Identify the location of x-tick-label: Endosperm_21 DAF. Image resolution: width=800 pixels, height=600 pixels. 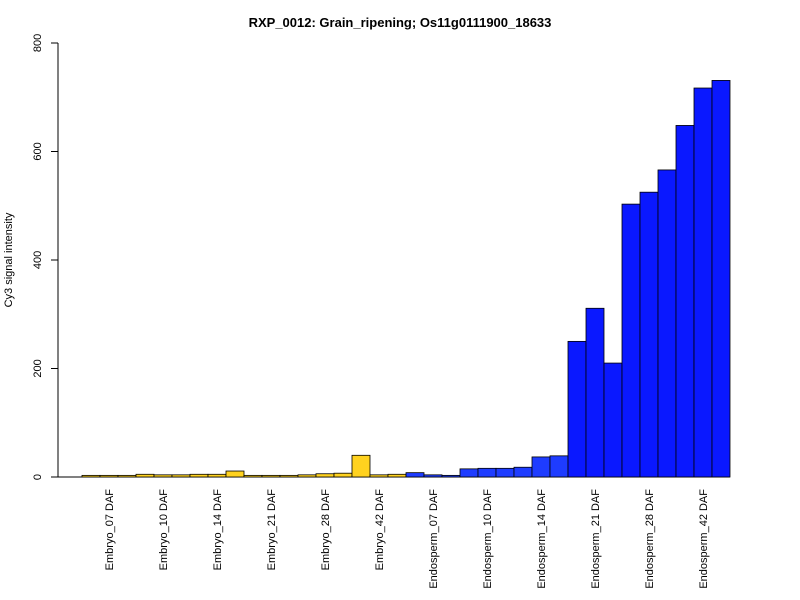
(596, 539).